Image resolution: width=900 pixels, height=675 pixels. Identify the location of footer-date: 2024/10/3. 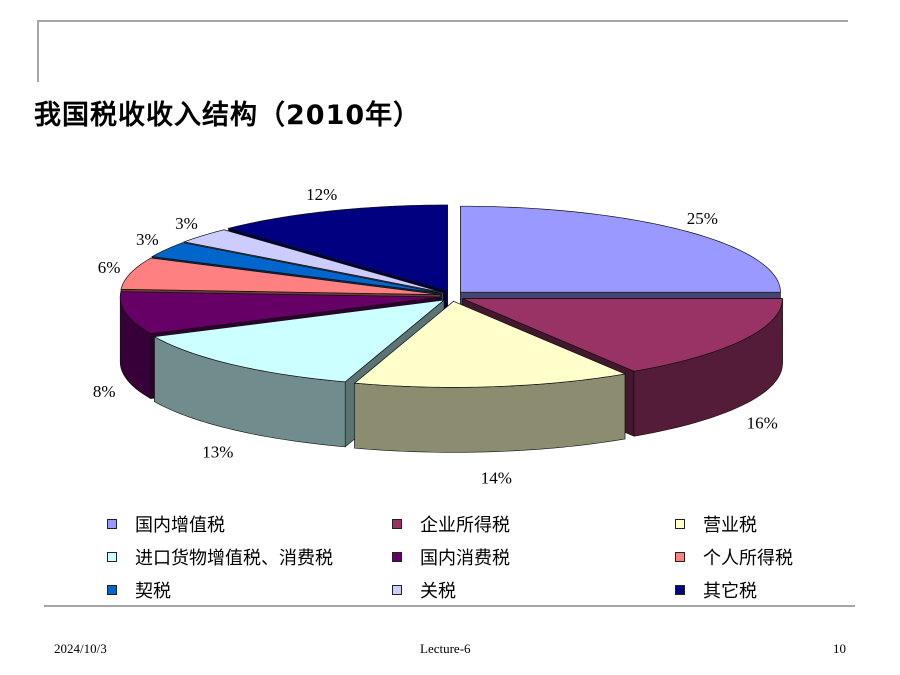
(80, 648).